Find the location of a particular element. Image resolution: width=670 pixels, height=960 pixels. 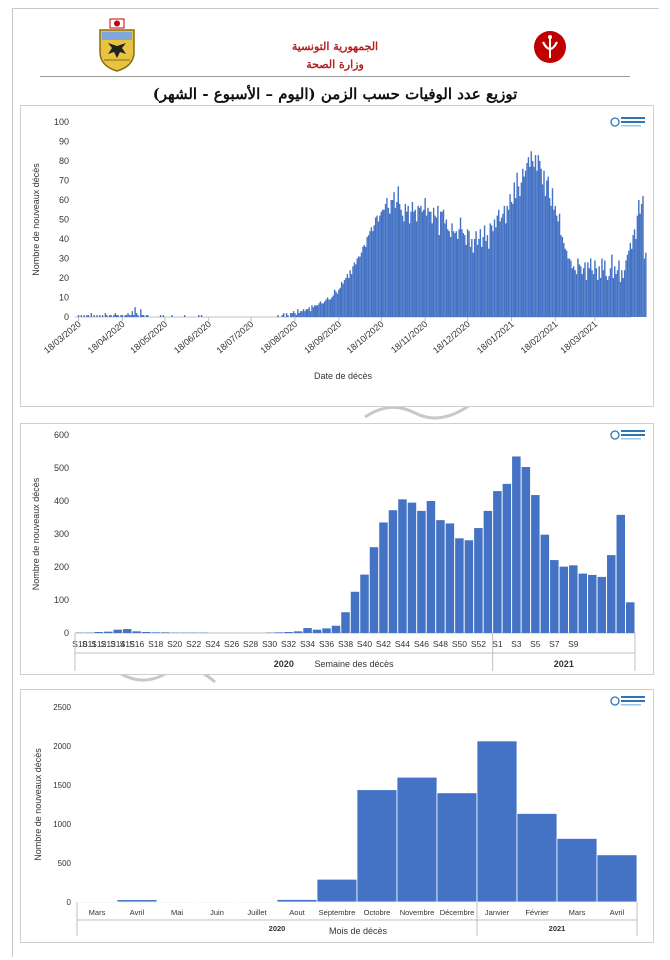

x-tick-label: S7 is located at coordinates (554, 644).